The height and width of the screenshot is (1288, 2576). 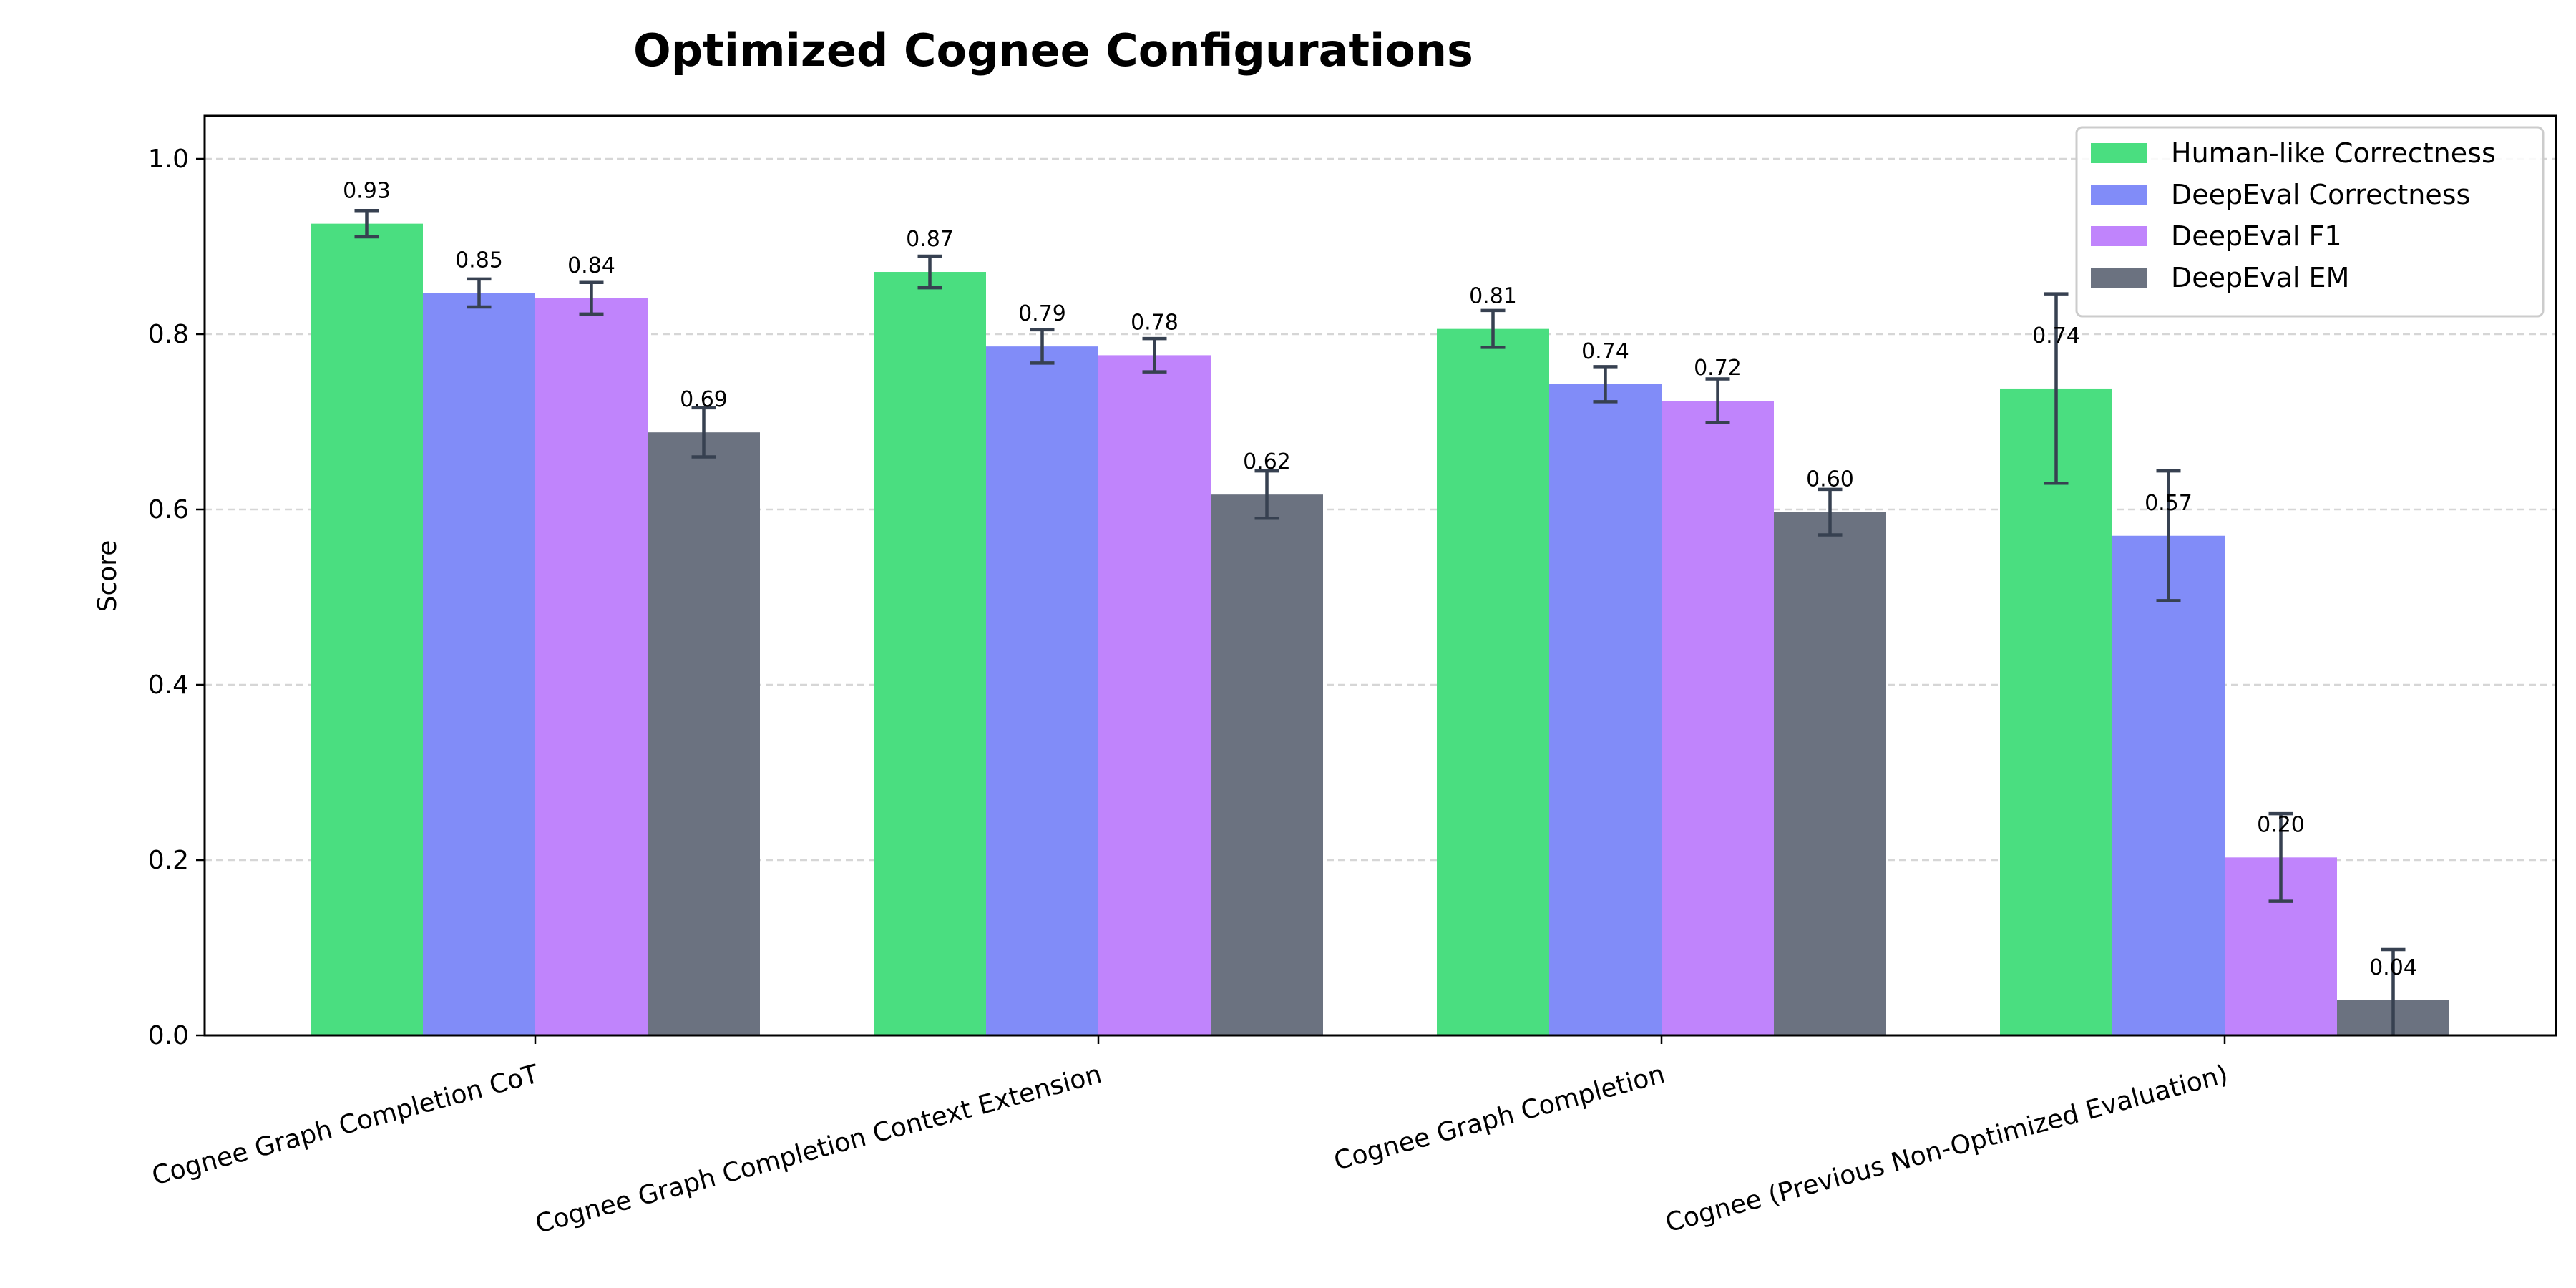 What do you see at coordinates (1042, 313) in the screenshot?
I see `data-label: 0.79` at bounding box center [1042, 313].